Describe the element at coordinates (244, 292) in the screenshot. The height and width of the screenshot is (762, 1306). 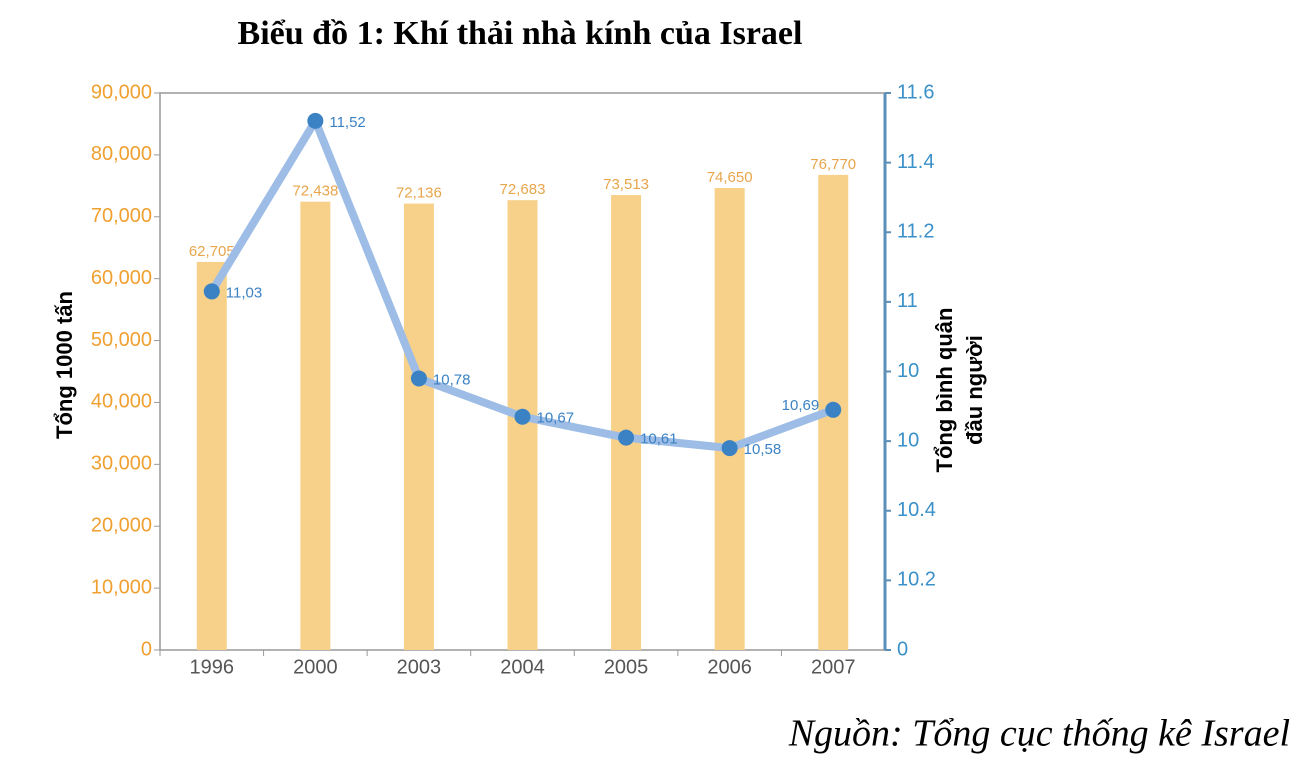
I see `line-value-label: 11,03` at that location.